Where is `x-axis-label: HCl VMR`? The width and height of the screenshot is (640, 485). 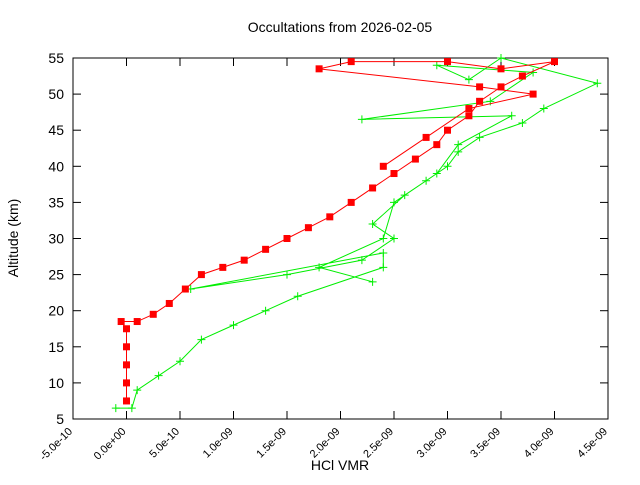 x-axis-label: HCl VMR is located at coordinates (340, 465).